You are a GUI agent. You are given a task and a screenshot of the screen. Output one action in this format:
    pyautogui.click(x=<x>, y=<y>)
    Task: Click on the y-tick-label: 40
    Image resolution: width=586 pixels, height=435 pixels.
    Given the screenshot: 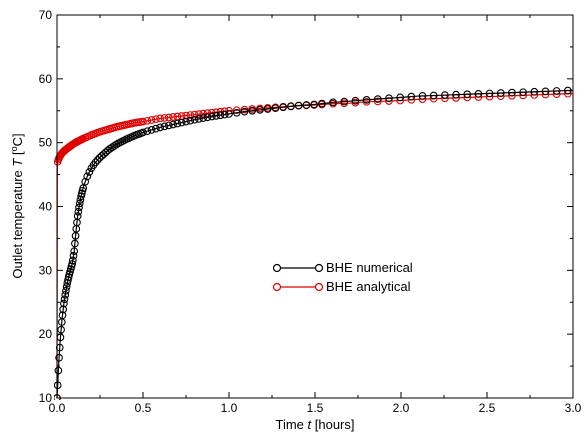 What is the action you would take?
    pyautogui.click(x=46, y=207)
    